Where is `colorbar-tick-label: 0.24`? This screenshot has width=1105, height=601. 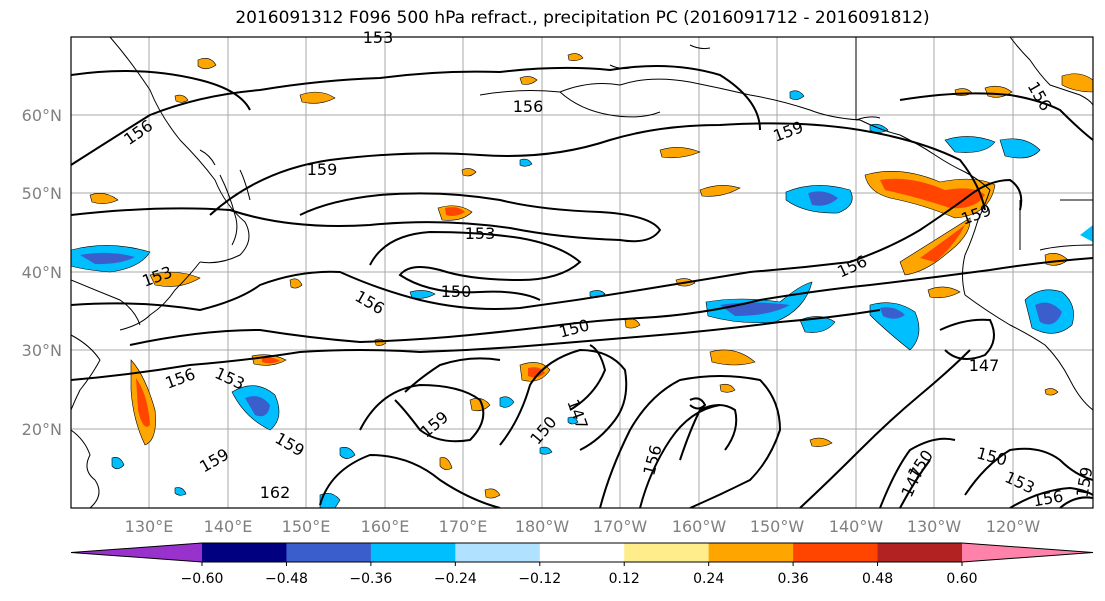 colorbar-tick-label: 0.24 is located at coordinates (708, 579).